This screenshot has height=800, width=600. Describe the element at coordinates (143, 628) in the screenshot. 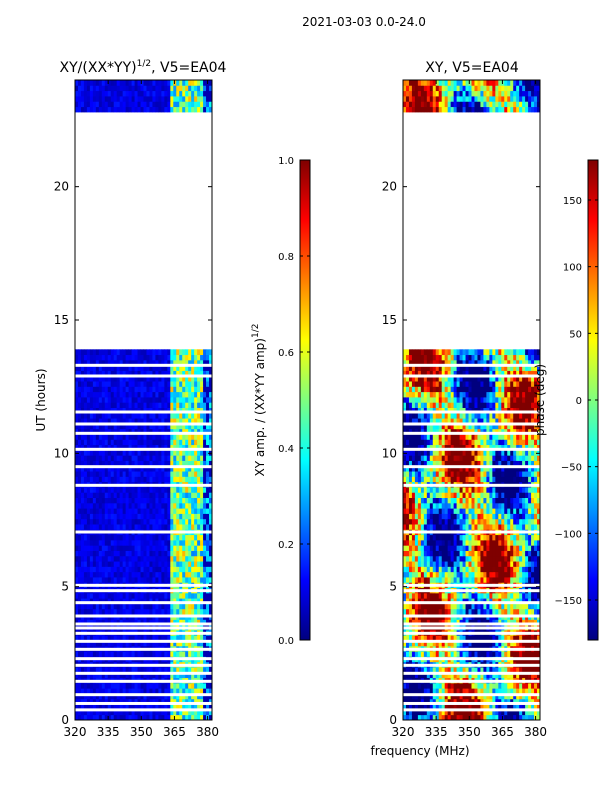

I see `missing-data-gap` at that location.